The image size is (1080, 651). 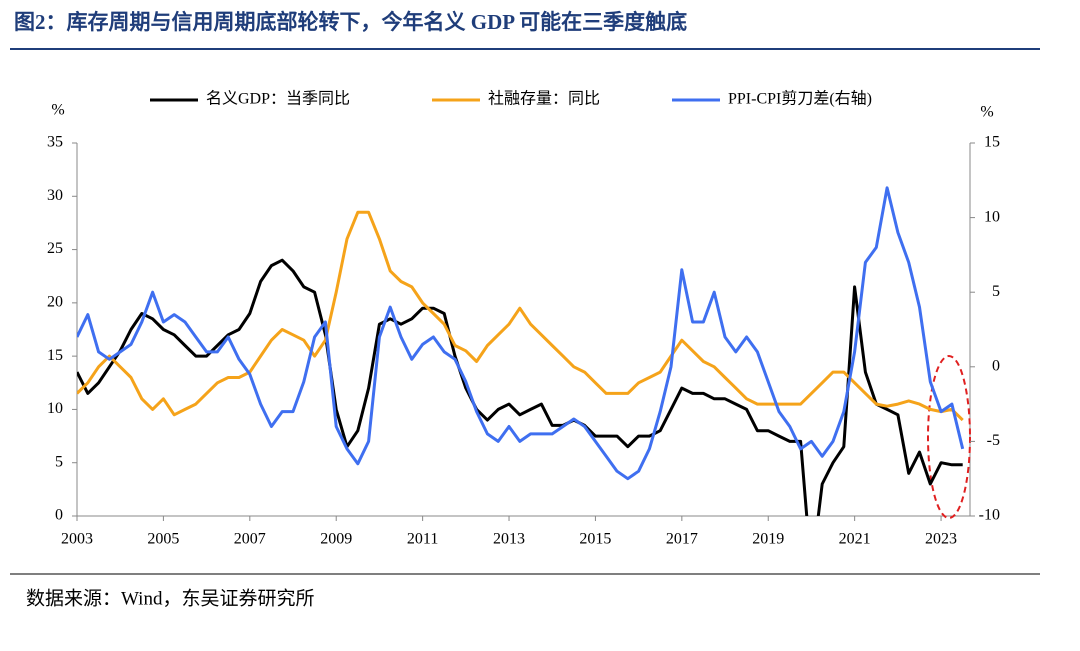 I want to click on x-tick-label: 2003, so click(x=77, y=539).